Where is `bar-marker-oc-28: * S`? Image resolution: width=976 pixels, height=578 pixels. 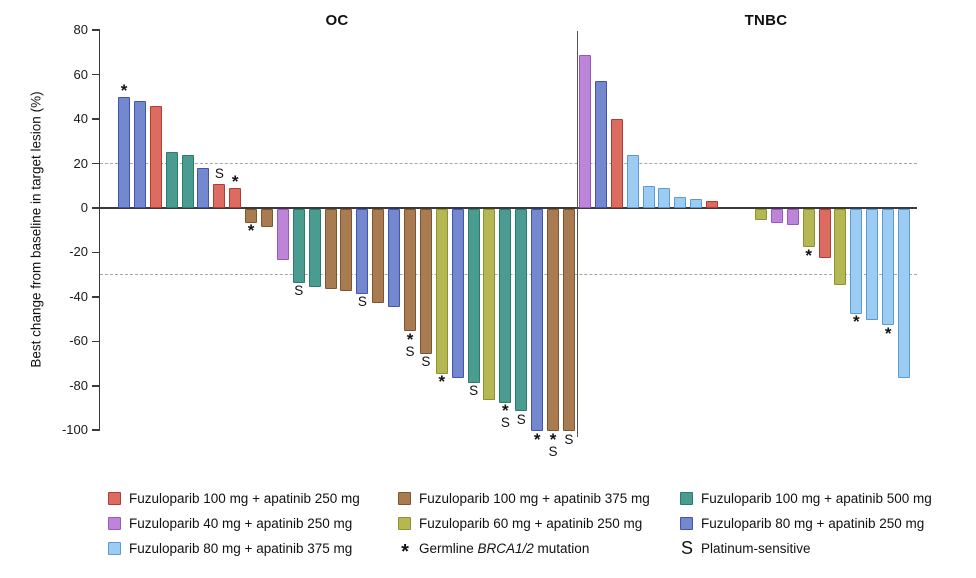 bar-marker-oc-28: * S is located at coordinates (553, 444).